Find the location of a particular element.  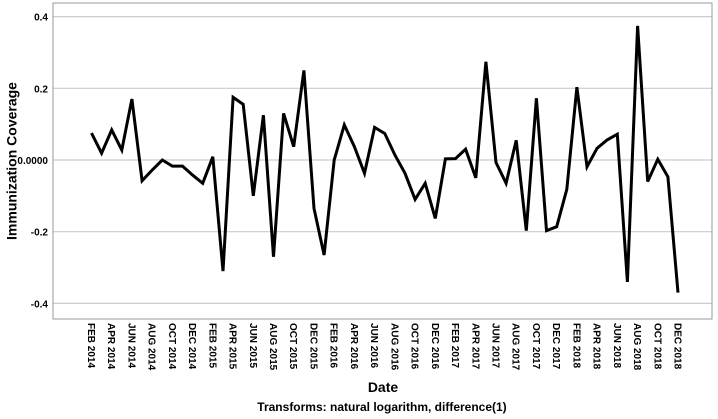

x-tick-label: AUG 2014 is located at coordinates (151, 347).